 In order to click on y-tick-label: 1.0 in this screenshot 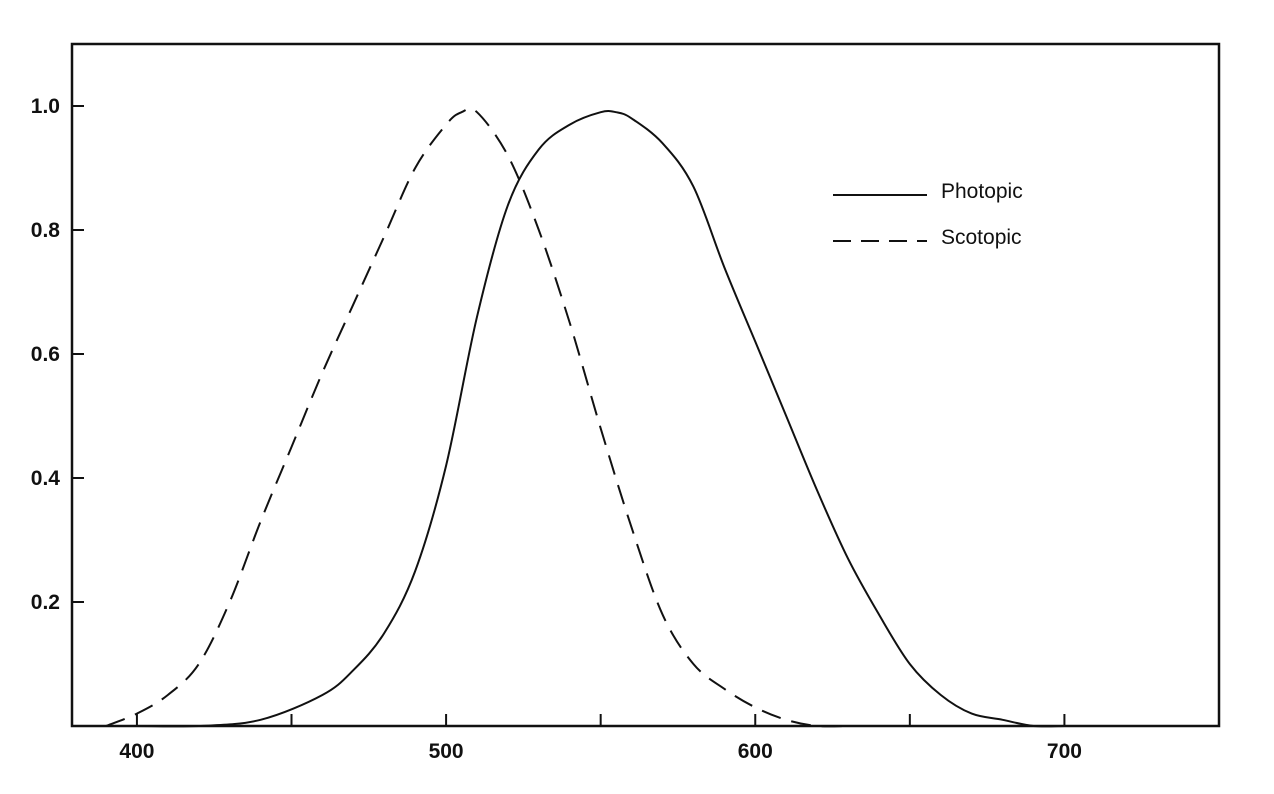, I will do `click(45, 106)`.